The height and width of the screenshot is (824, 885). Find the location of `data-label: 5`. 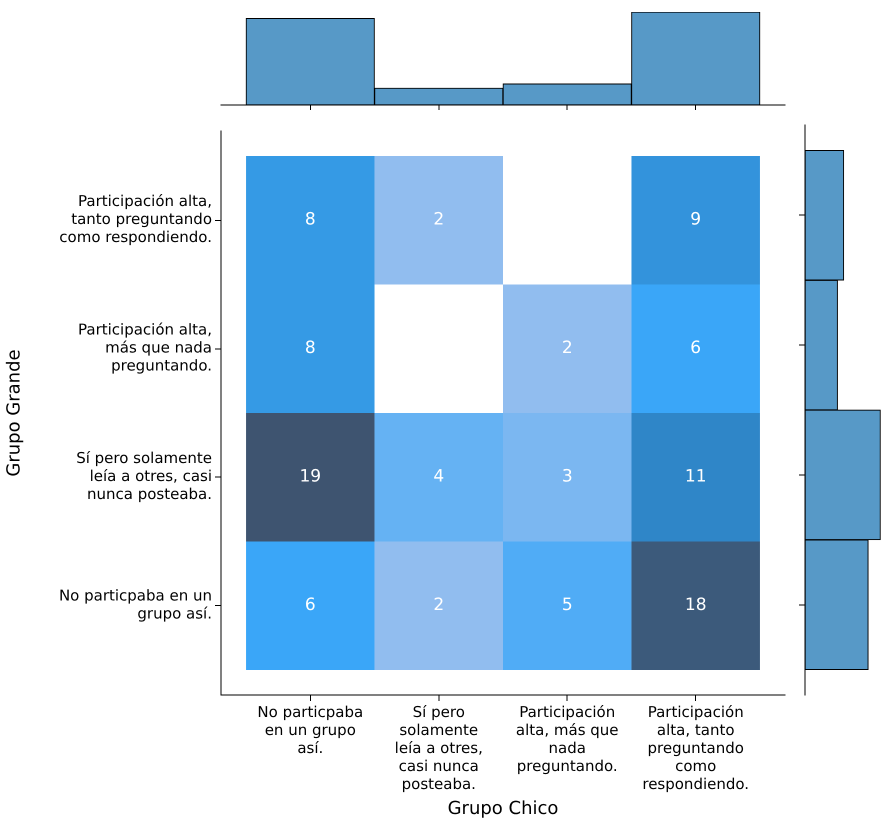

data-label: 5 is located at coordinates (567, 605).